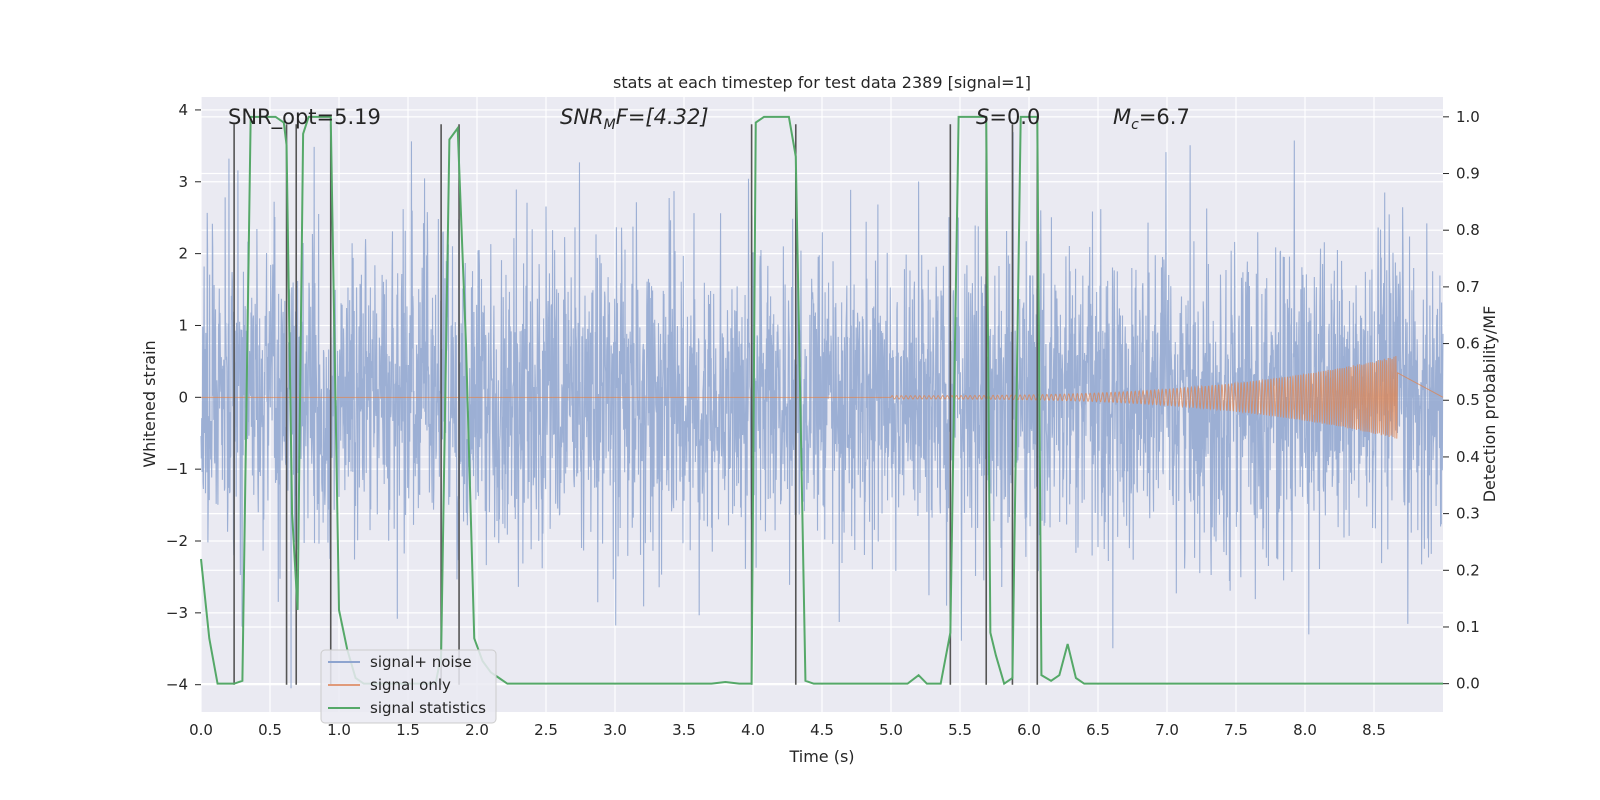  Describe the element at coordinates (177, 469) in the screenshot. I see `y-left-tick-label-3: −1` at that location.